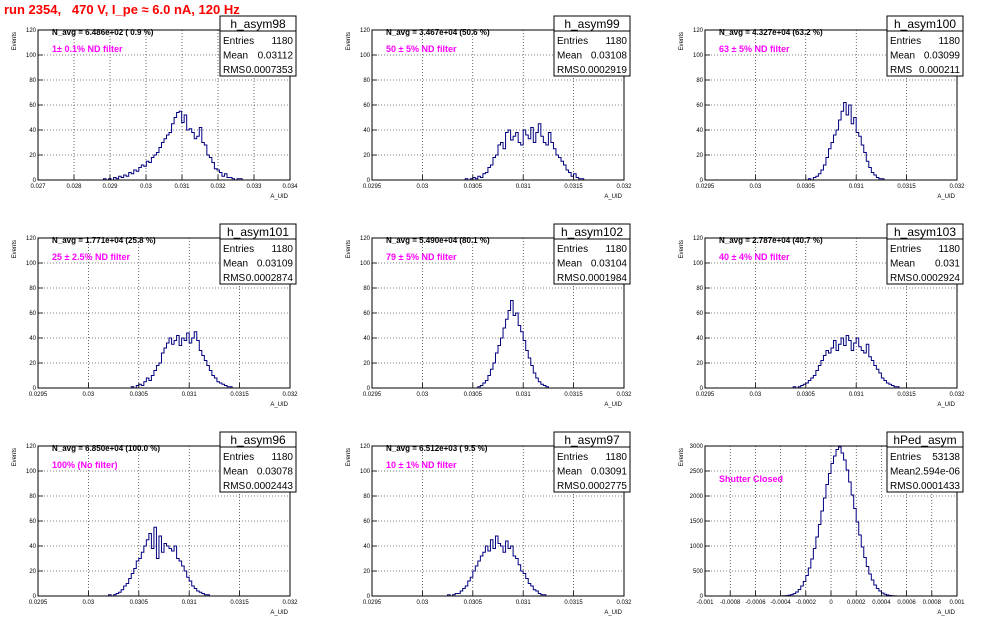  Describe the element at coordinates (182, 187) in the screenshot. I see `x-tick-label: 0.031` at that location.